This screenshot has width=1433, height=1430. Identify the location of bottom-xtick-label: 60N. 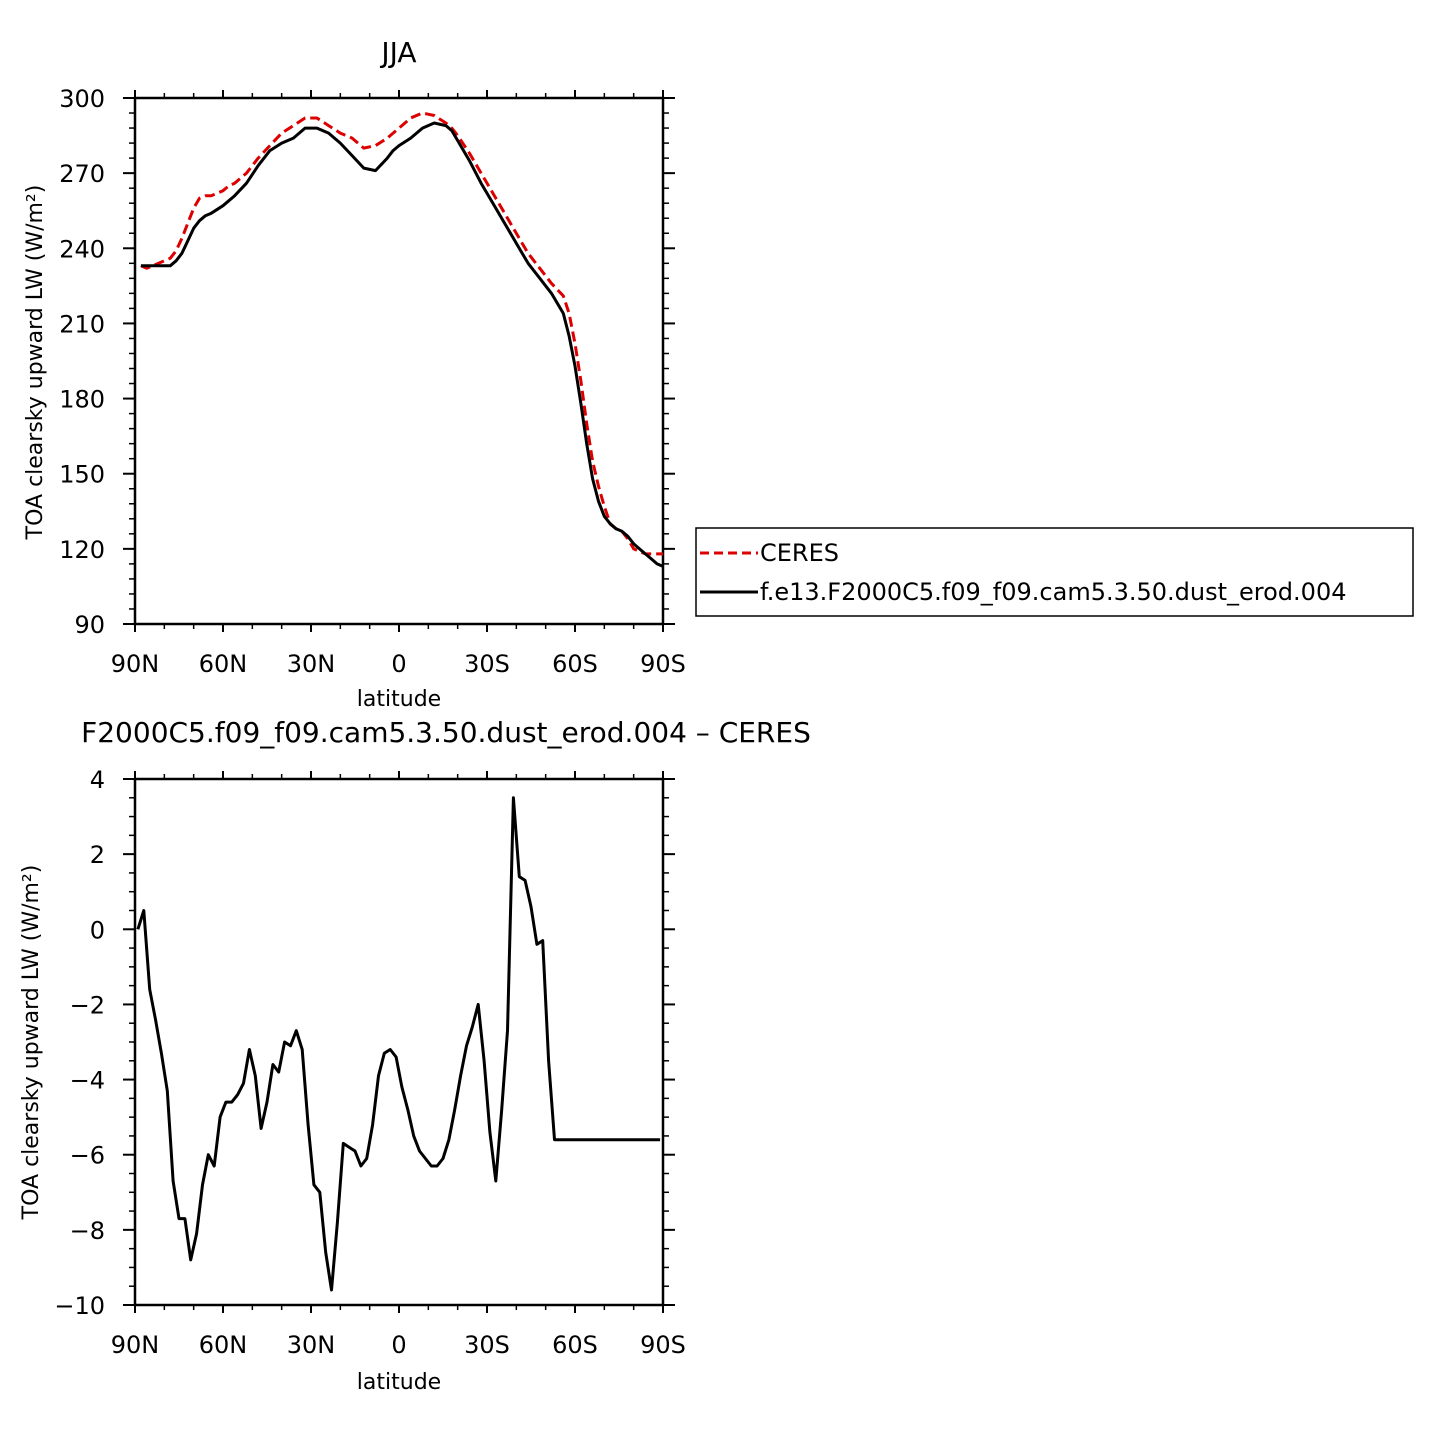
(223, 1345).